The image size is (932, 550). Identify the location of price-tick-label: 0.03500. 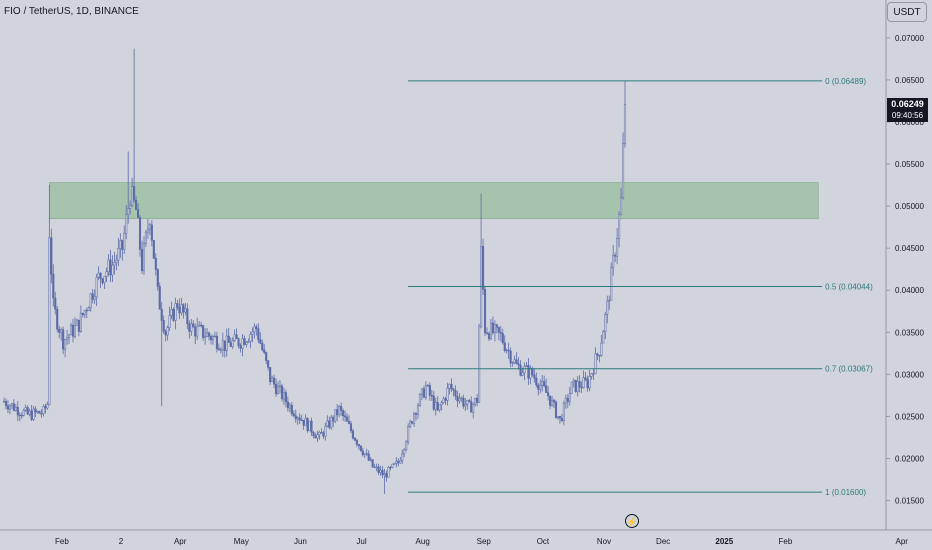
(909, 332).